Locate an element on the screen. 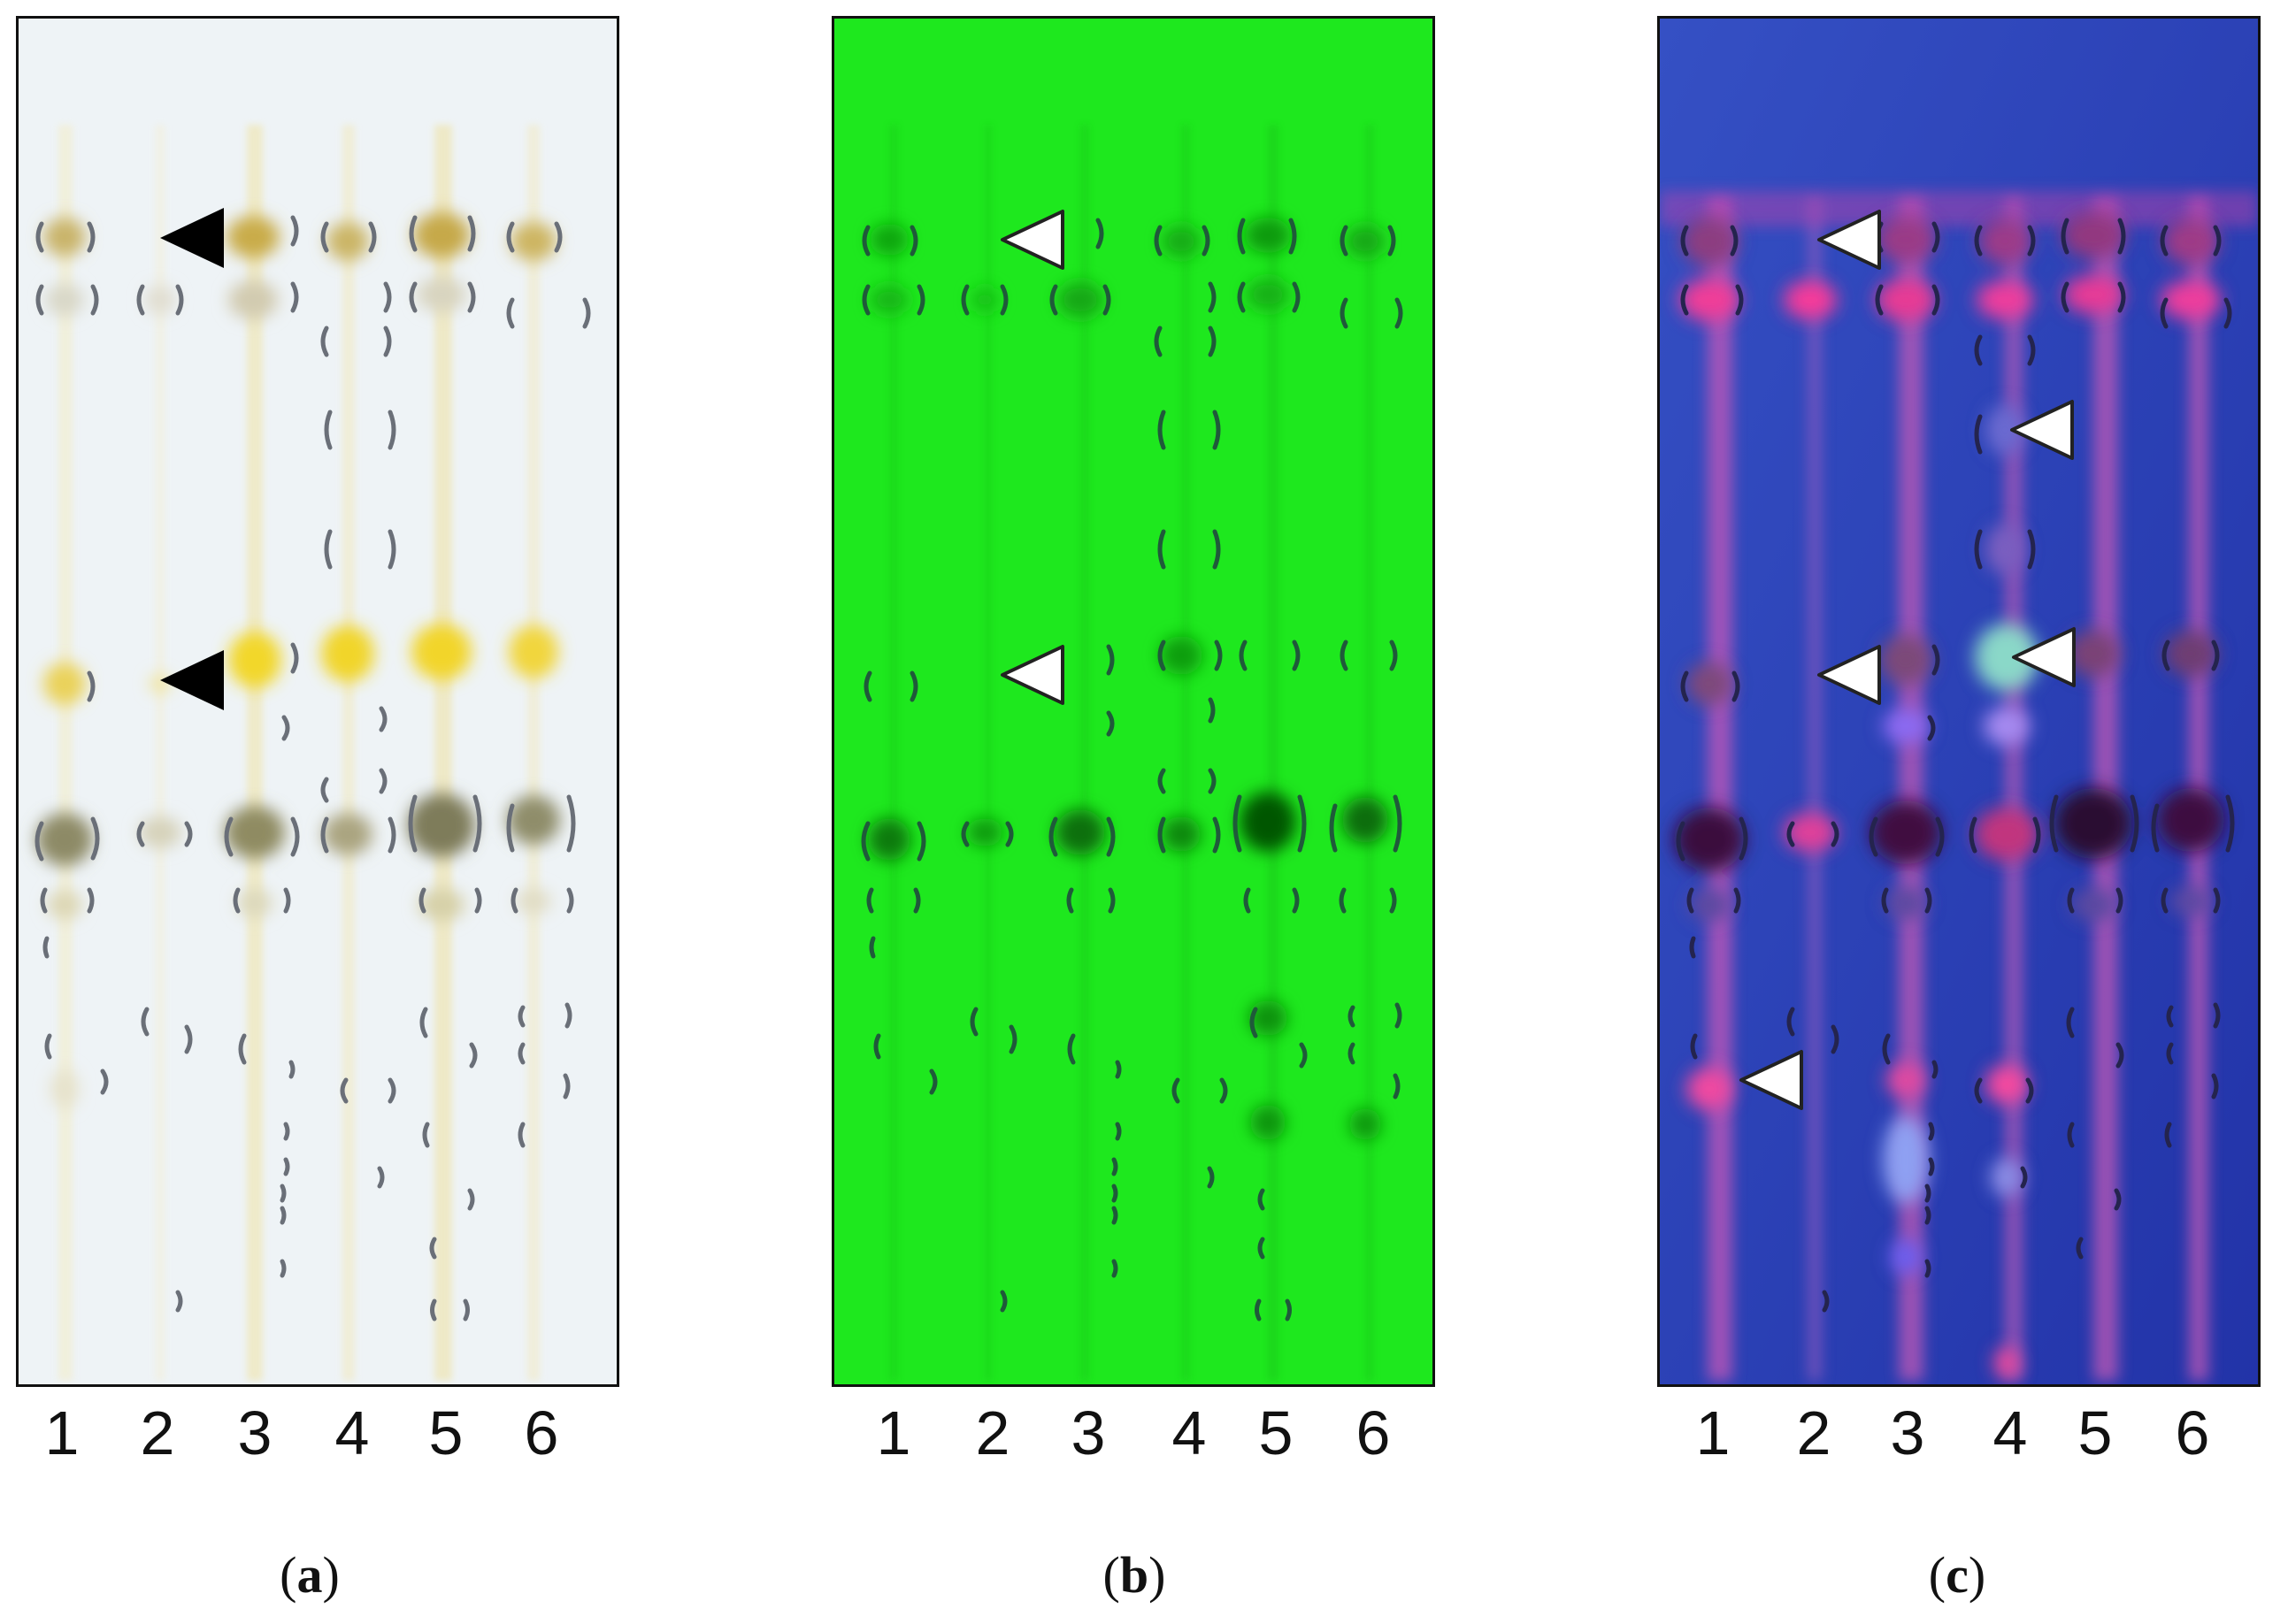 This screenshot has width=2288, height=1624. caption-letter: c is located at coordinates (1957, 1575).